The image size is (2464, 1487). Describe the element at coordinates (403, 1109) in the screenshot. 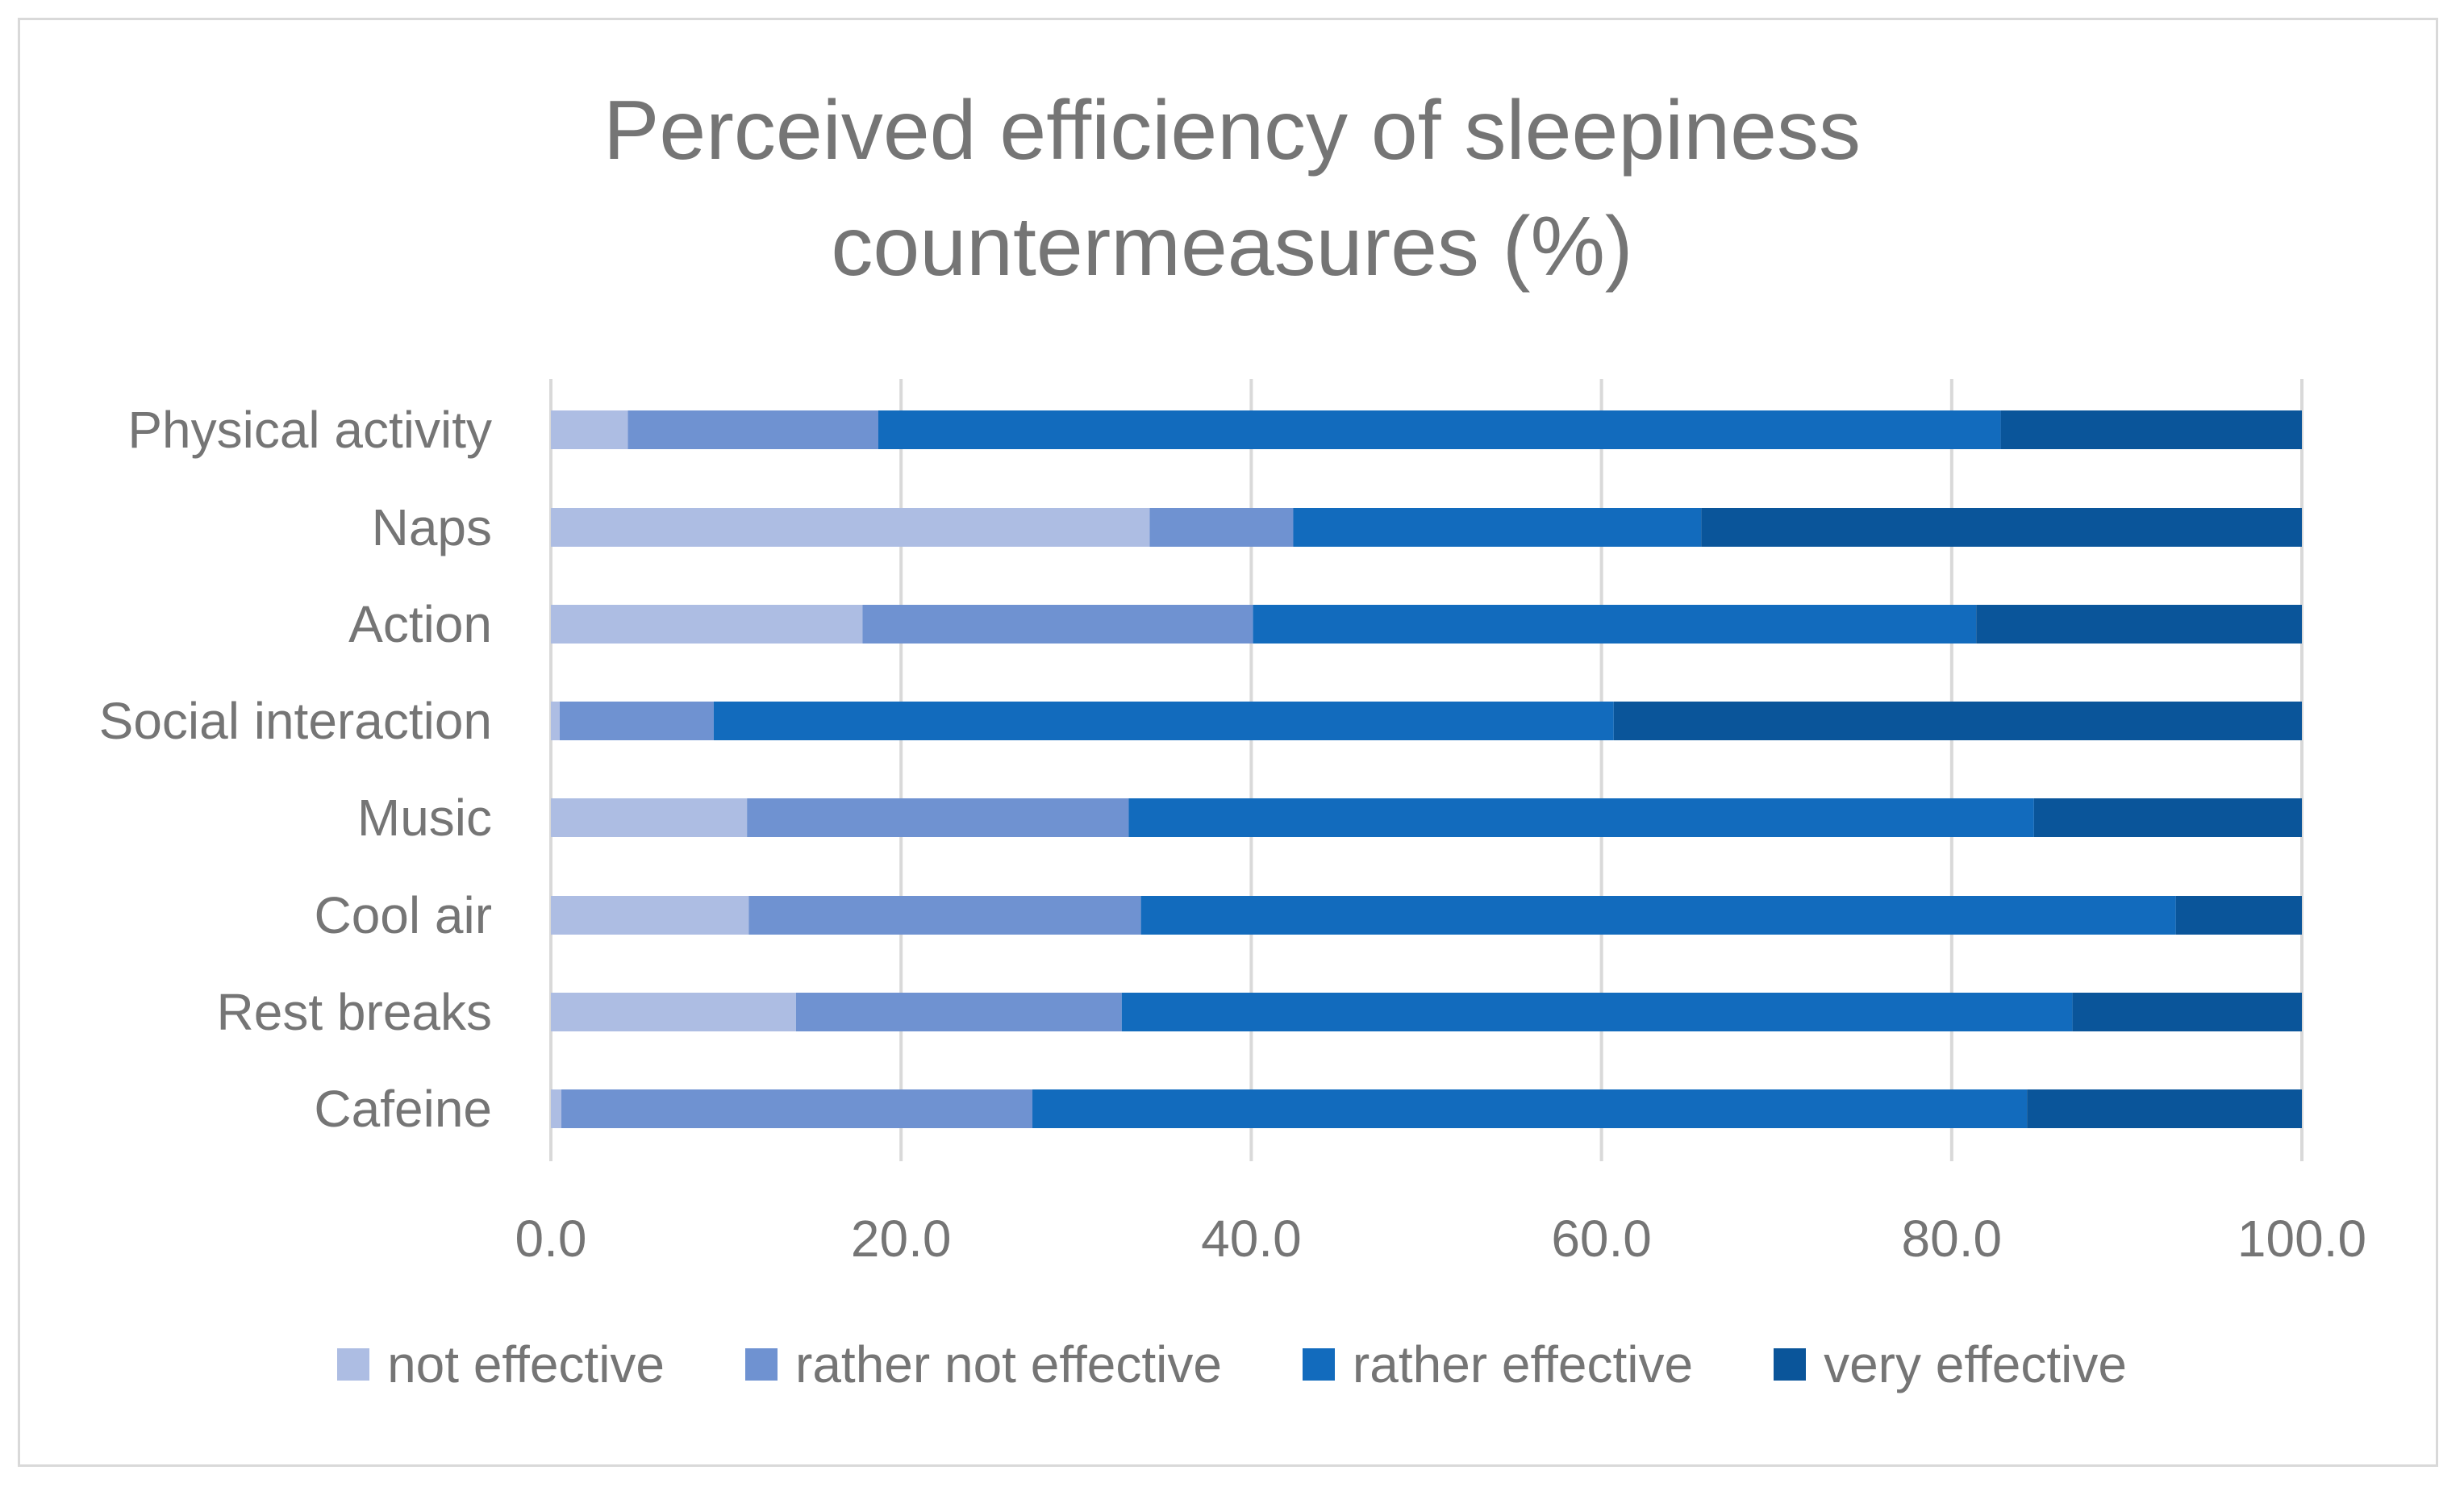

I see `y-category-label: Cafeine` at that location.